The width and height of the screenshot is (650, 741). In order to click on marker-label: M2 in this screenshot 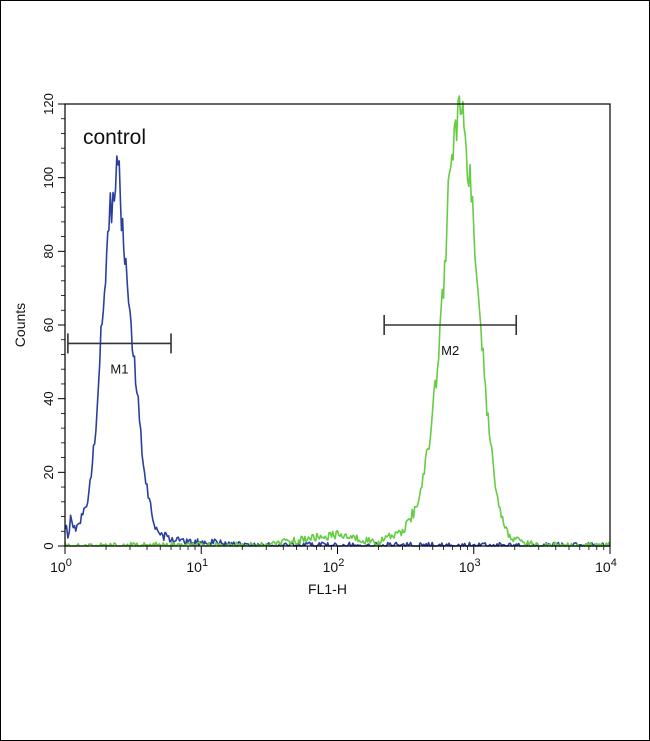, I will do `click(450, 350)`.